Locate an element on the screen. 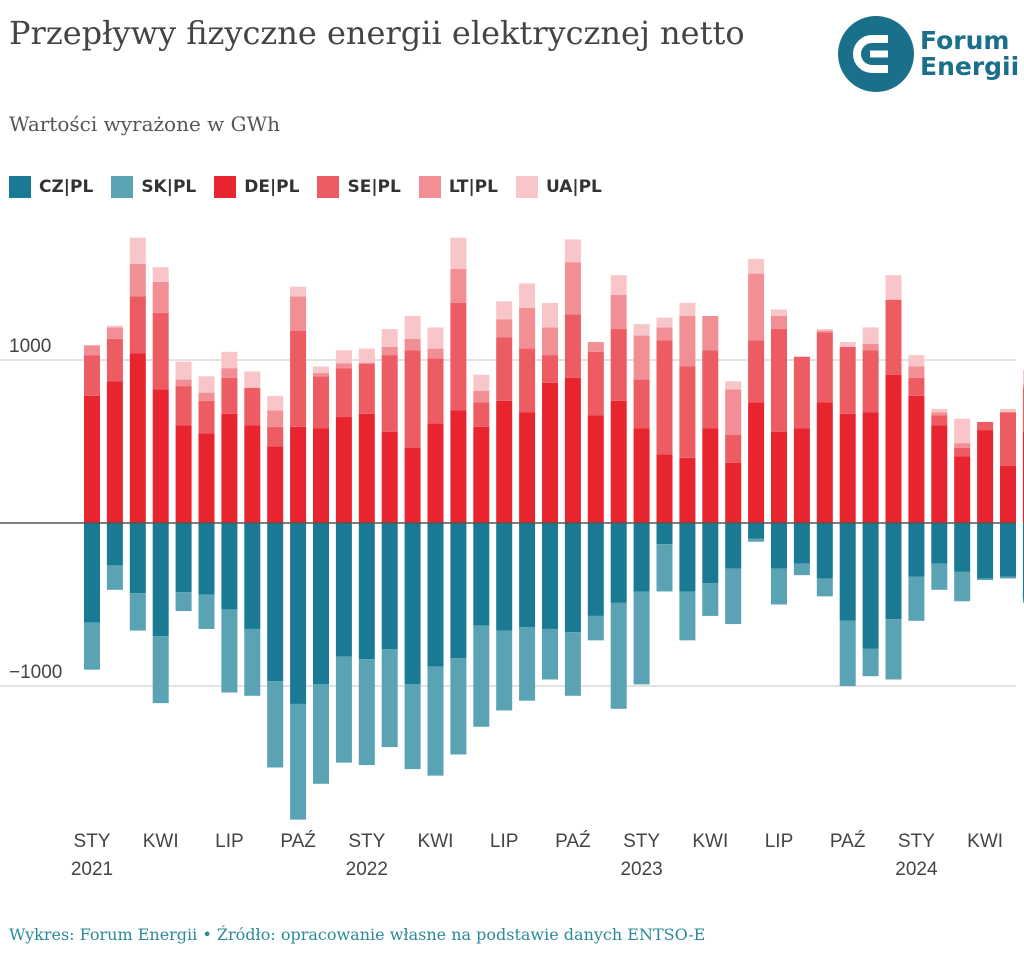  x-tick-label: KWI is located at coordinates (161, 841).